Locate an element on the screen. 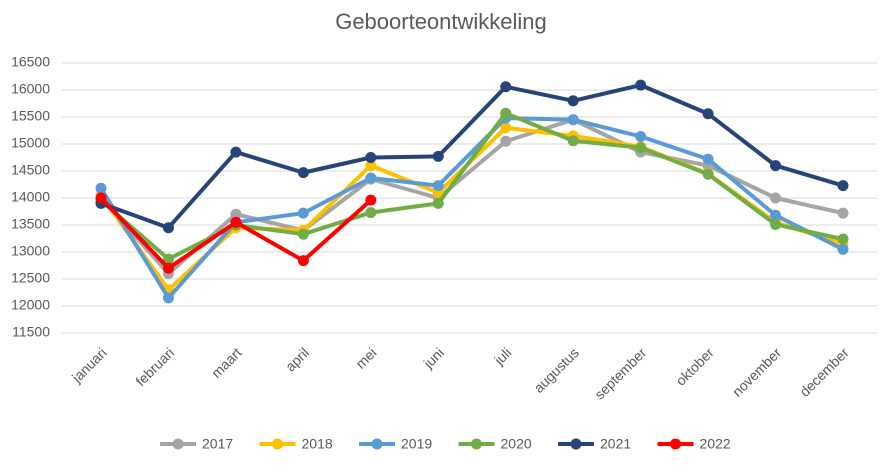 The width and height of the screenshot is (883, 473). y-tick-label: 15000 is located at coordinates (30, 143).